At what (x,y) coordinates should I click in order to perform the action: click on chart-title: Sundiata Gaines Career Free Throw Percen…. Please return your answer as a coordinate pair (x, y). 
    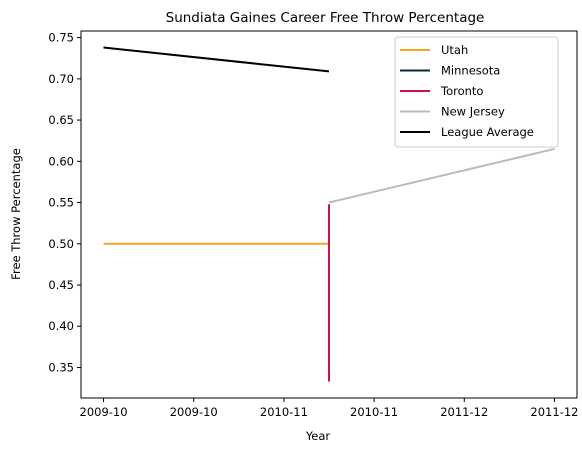
    Looking at the image, I should click on (325, 18).